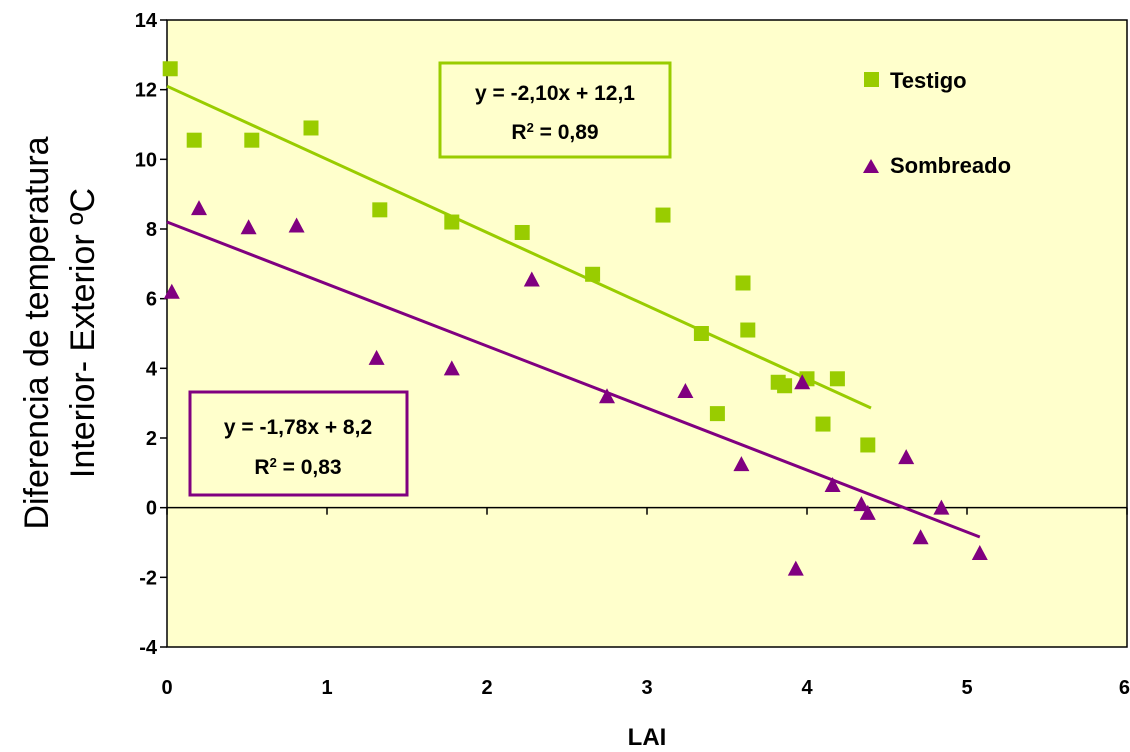 This screenshot has height=752, width=1130. I want to click on legend-label-sombreado: Sombreado, so click(950, 165).